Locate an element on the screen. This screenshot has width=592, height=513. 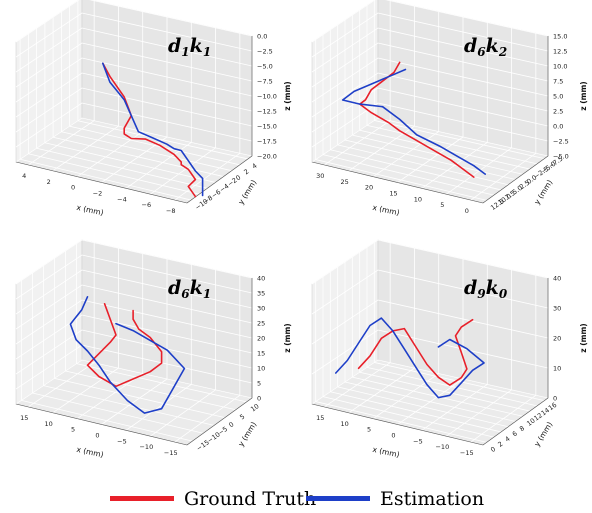
legend: Ground Truth Estimation is located at coordinates (296, 498).